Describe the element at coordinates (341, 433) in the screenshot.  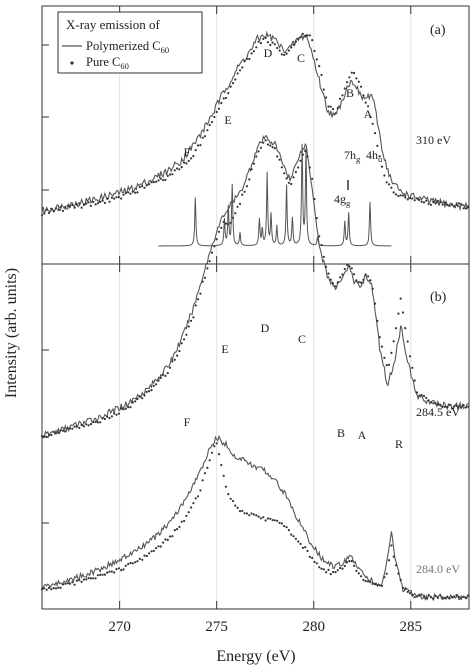
I see `panel-b-peak-label-B: B` at that location.